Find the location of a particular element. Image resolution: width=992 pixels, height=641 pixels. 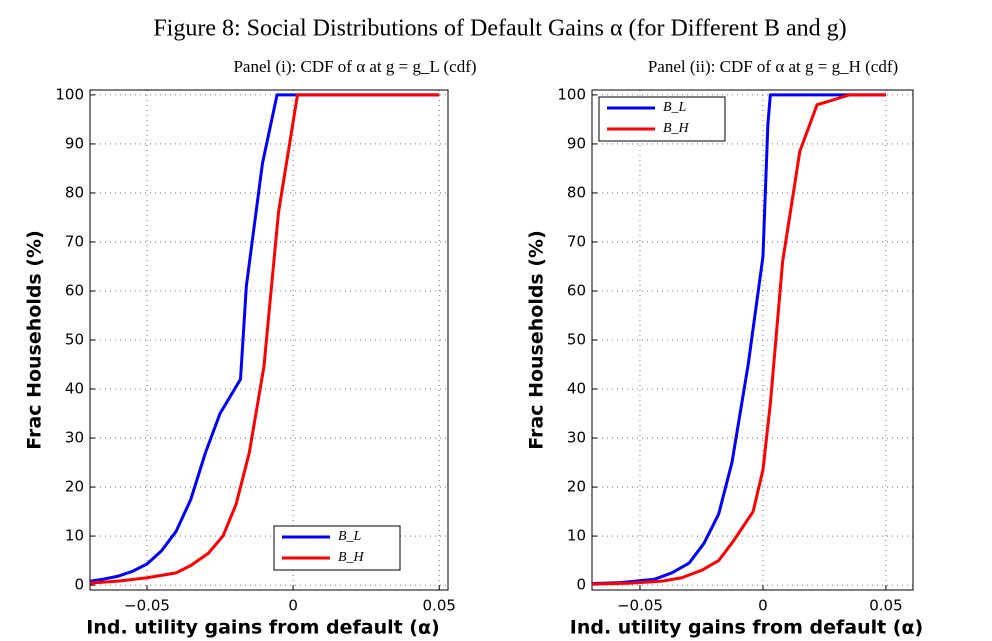

panel-title: Panel (ii): CDF of α at g = g_H (cdf) is located at coordinates (773, 66).